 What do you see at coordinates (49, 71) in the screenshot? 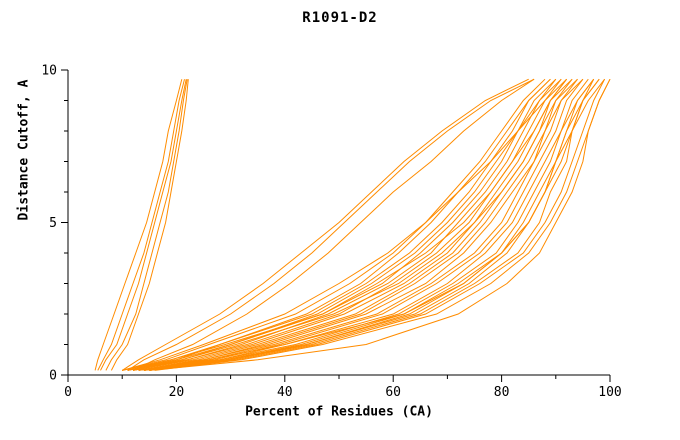
I see `y-tick-label: 10` at bounding box center [49, 71].